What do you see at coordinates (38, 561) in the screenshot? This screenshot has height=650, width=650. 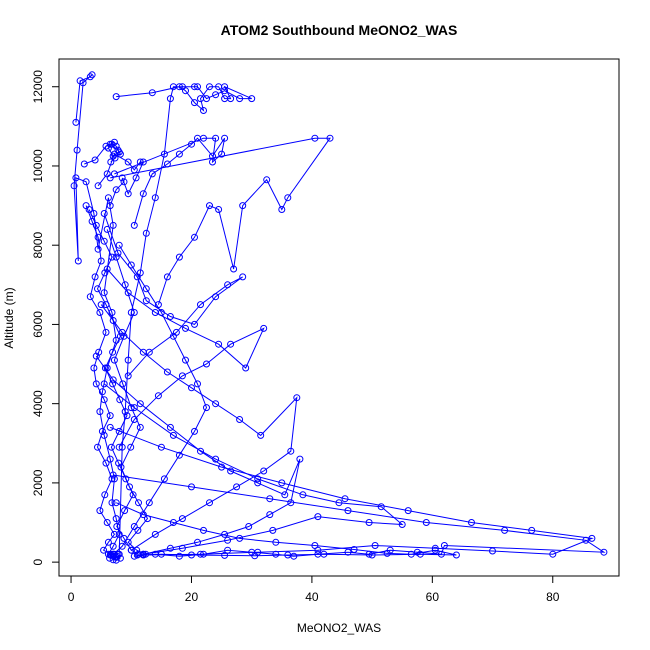 I see `y-tick-label: 0` at bounding box center [38, 561].